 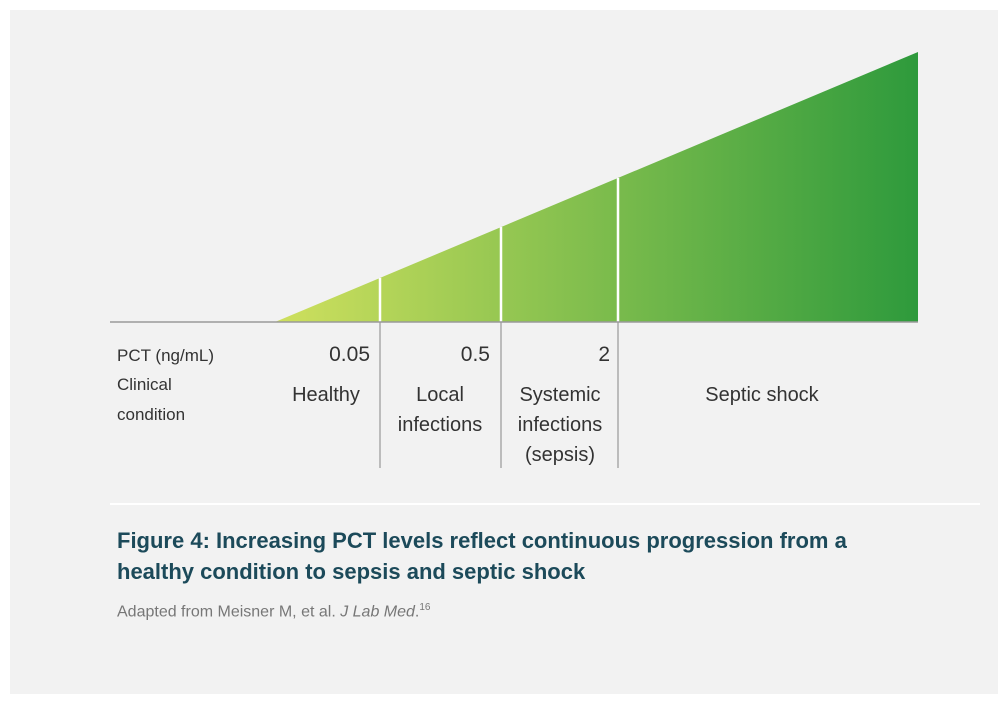 I want to click on condition: Systemic infections (sepsis), so click(x=560, y=425).